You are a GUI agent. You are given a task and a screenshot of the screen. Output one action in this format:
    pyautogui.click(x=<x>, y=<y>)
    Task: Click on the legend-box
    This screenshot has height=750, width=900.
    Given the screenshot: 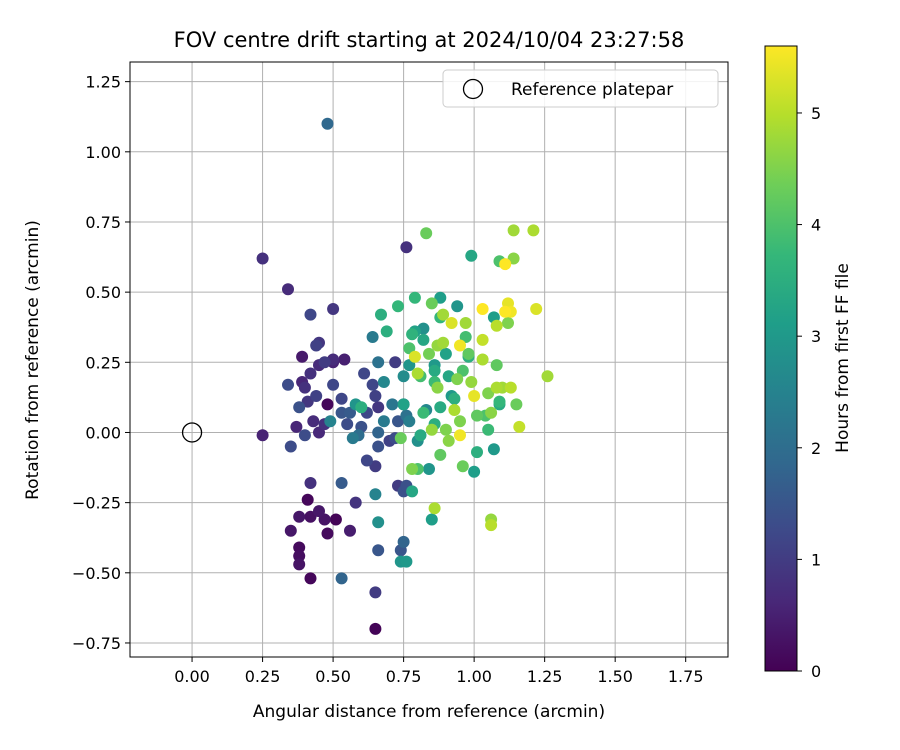 What is the action you would take?
    pyautogui.click(x=580, y=88)
    